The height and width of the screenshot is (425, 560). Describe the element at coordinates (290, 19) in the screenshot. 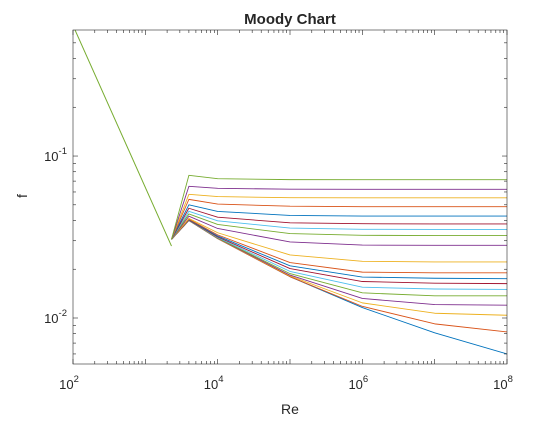

I see `chart-title: Moody Chart` at that location.